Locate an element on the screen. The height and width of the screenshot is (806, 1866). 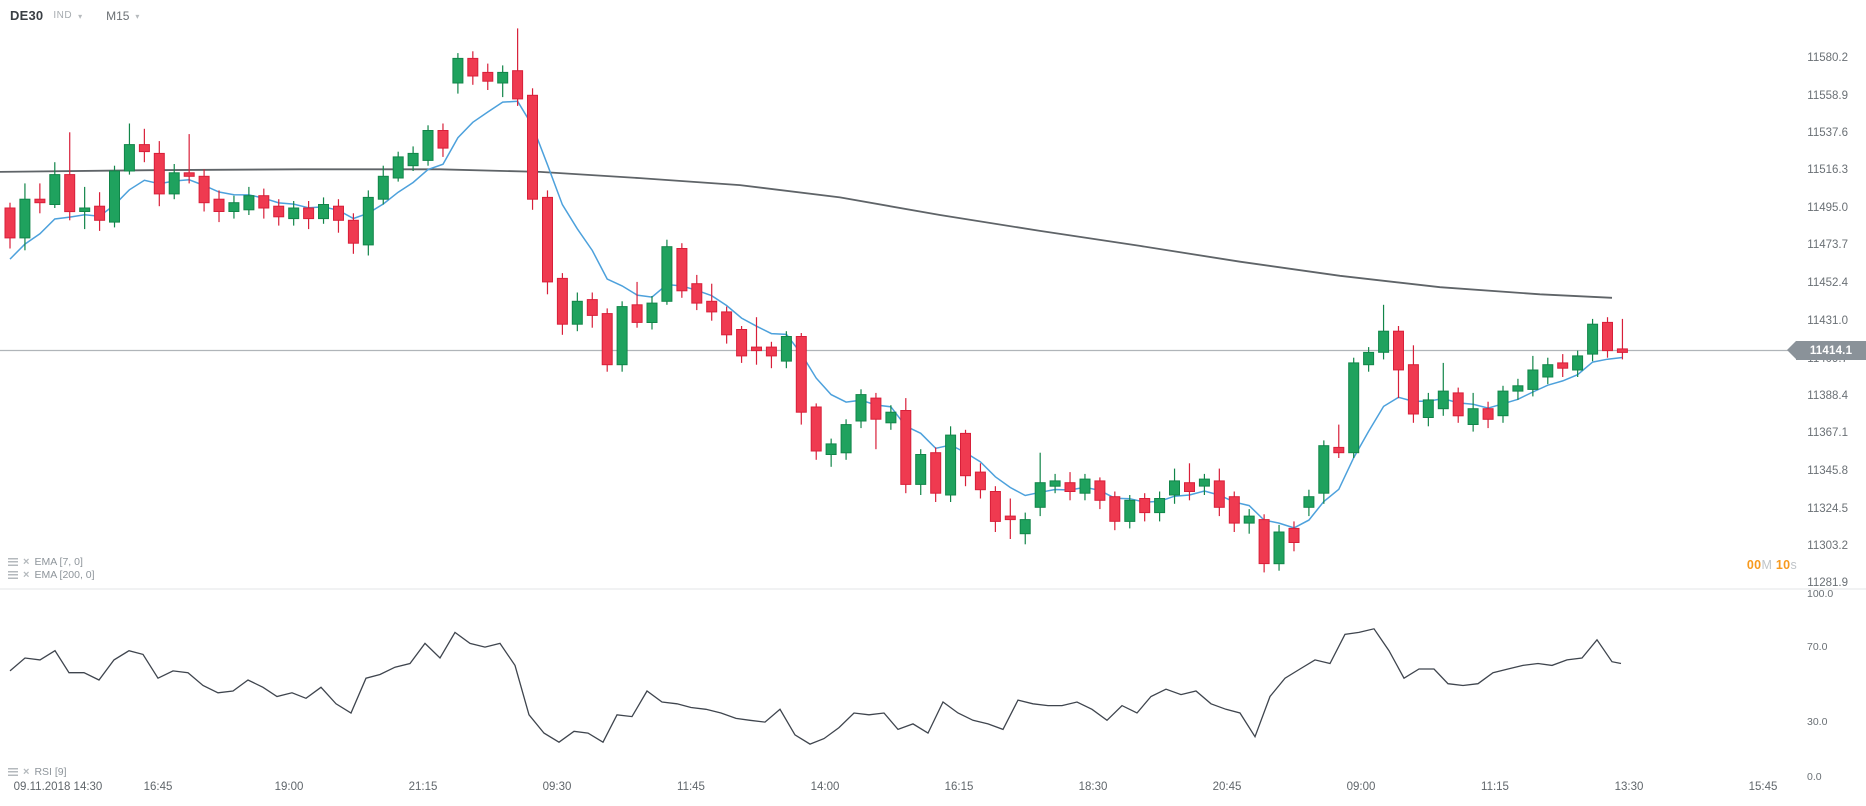
time-axis-label: 11:45 is located at coordinates (691, 787).